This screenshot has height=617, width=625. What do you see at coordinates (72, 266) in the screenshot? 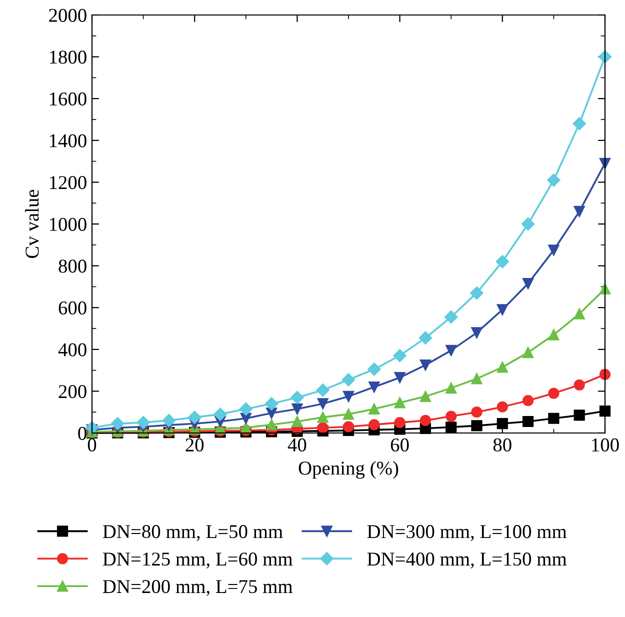
I see `y-tick-label: 800` at bounding box center [72, 266].